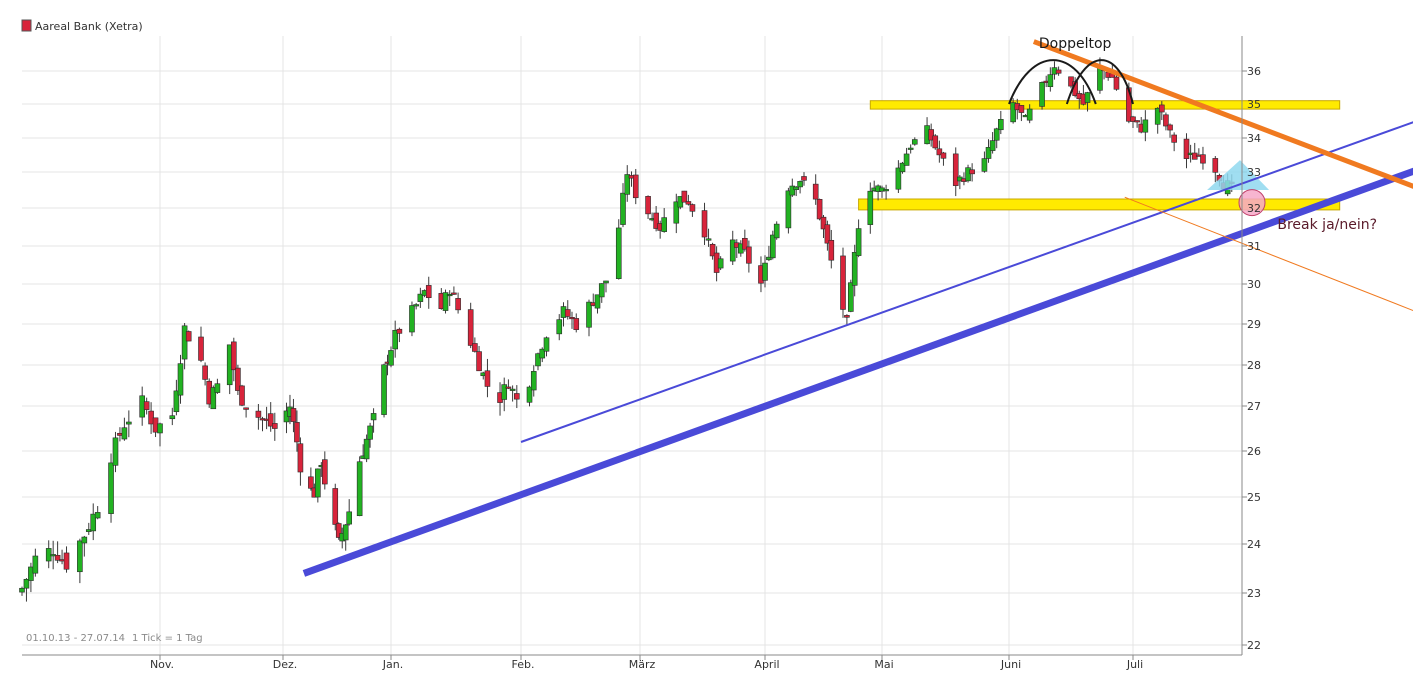 This screenshot has height=687, width=1413. I want to click on x-tick-label: Dez., so click(285, 664).